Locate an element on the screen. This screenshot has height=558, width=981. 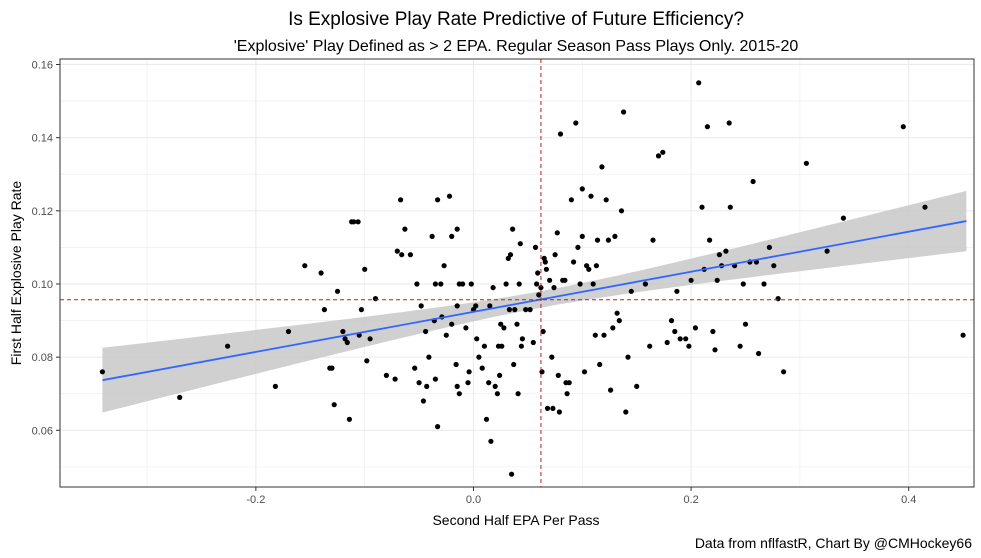
y-tick-label: 0.12 is located at coordinates (42, 212).